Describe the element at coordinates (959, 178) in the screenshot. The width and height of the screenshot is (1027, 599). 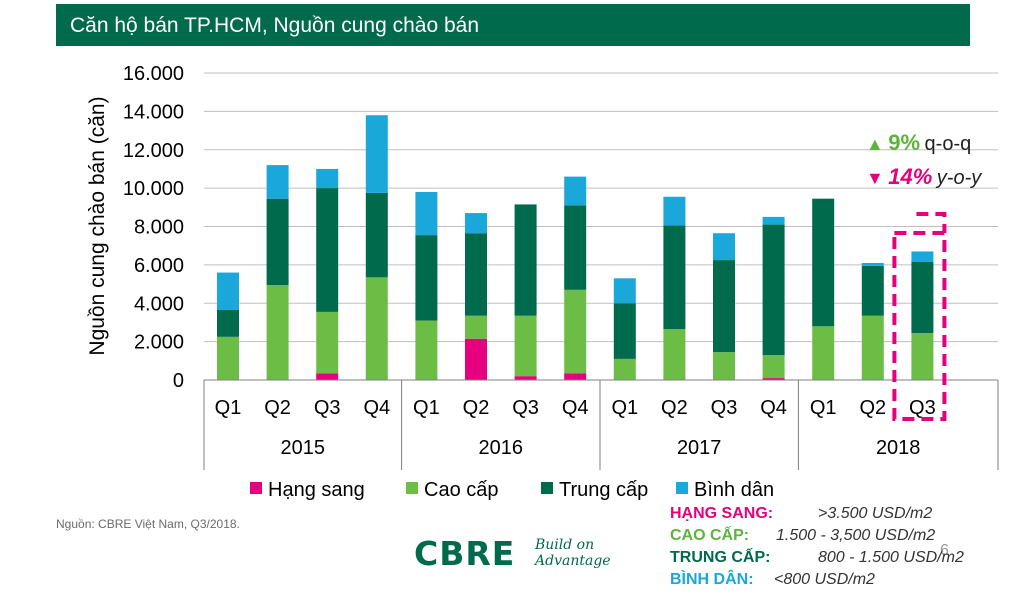
I see `yoy-label: y-o-y` at that location.